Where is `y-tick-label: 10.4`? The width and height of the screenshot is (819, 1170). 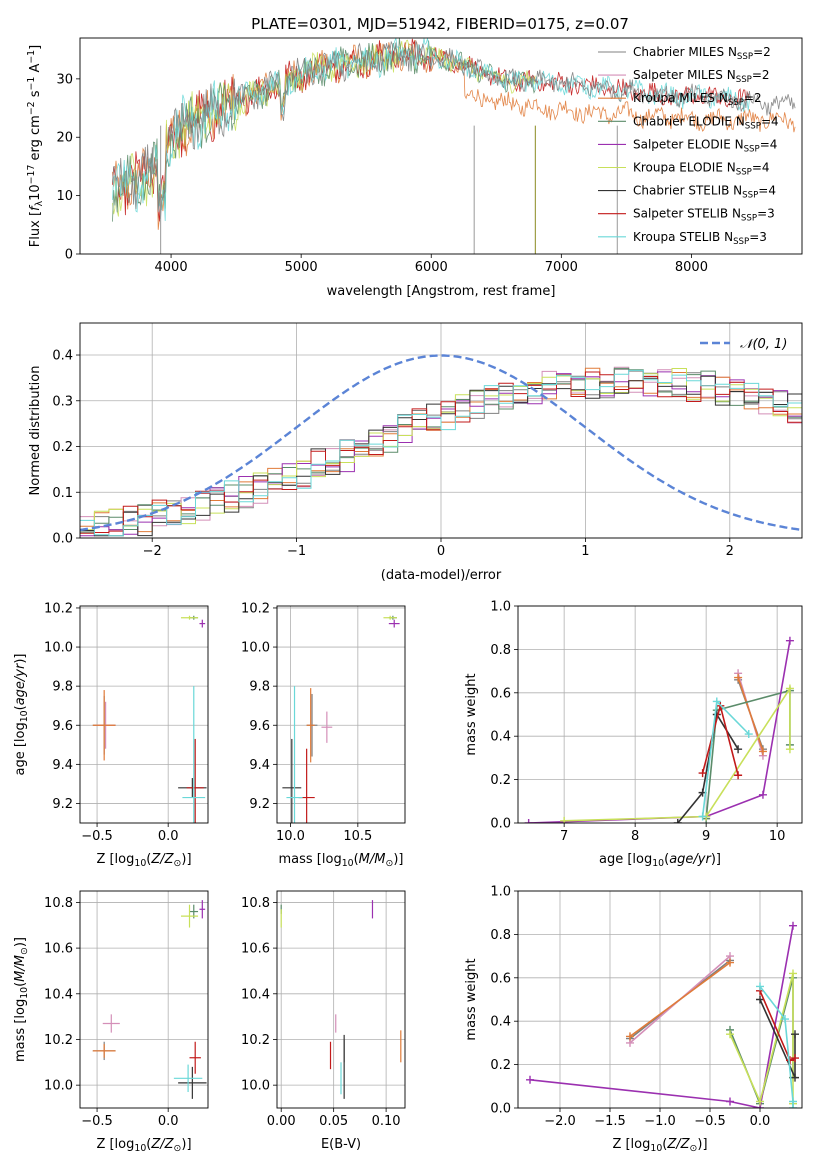
y-tick-label: 10.4 is located at coordinates (255, 994).